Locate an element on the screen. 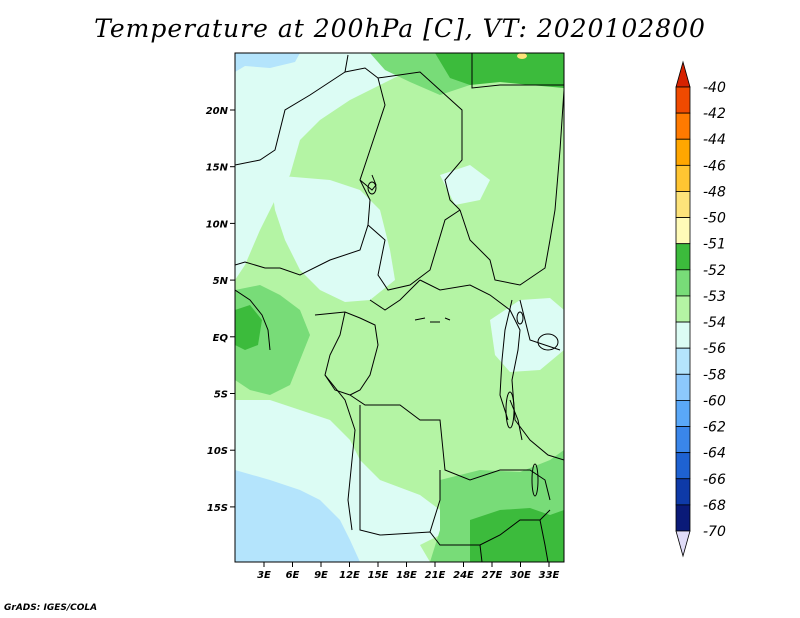 The width and height of the screenshot is (800, 618). lon-label: 30E is located at coordinates (520, 575).